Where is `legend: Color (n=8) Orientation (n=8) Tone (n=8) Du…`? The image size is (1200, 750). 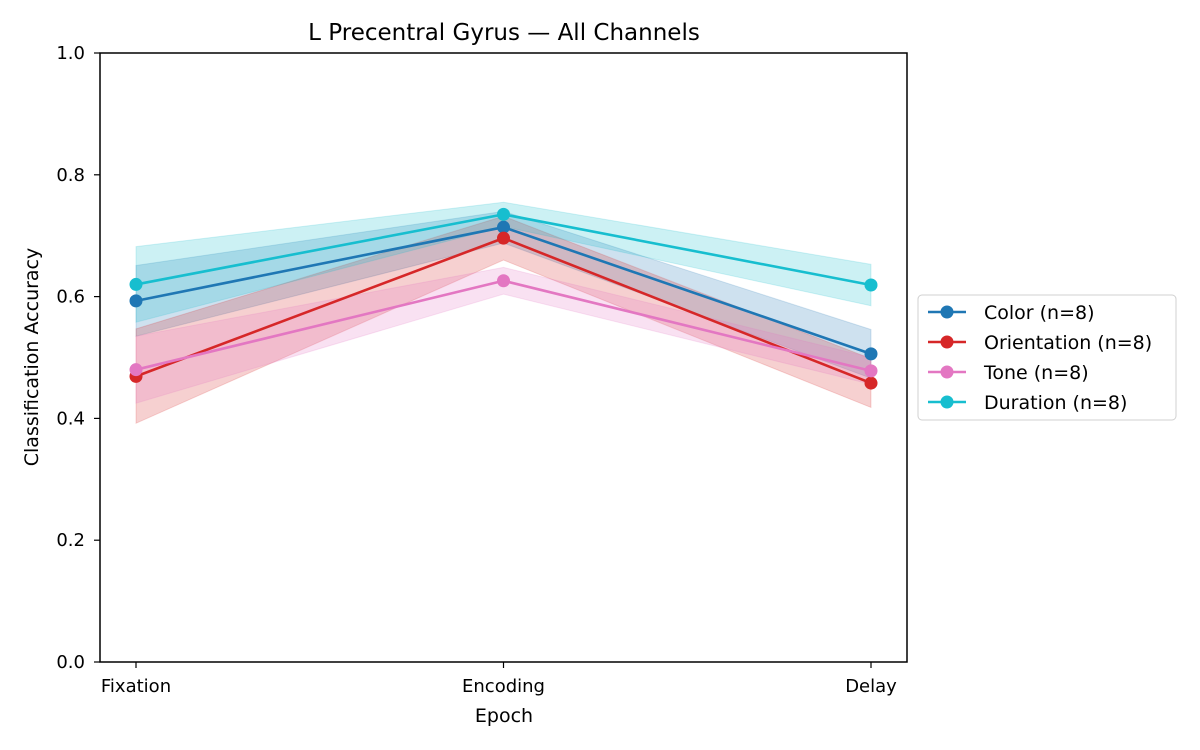
legend: Color (n=8) Orientation (n=8) Tone (n=8) Du… is located at coordinates (1047, 357).